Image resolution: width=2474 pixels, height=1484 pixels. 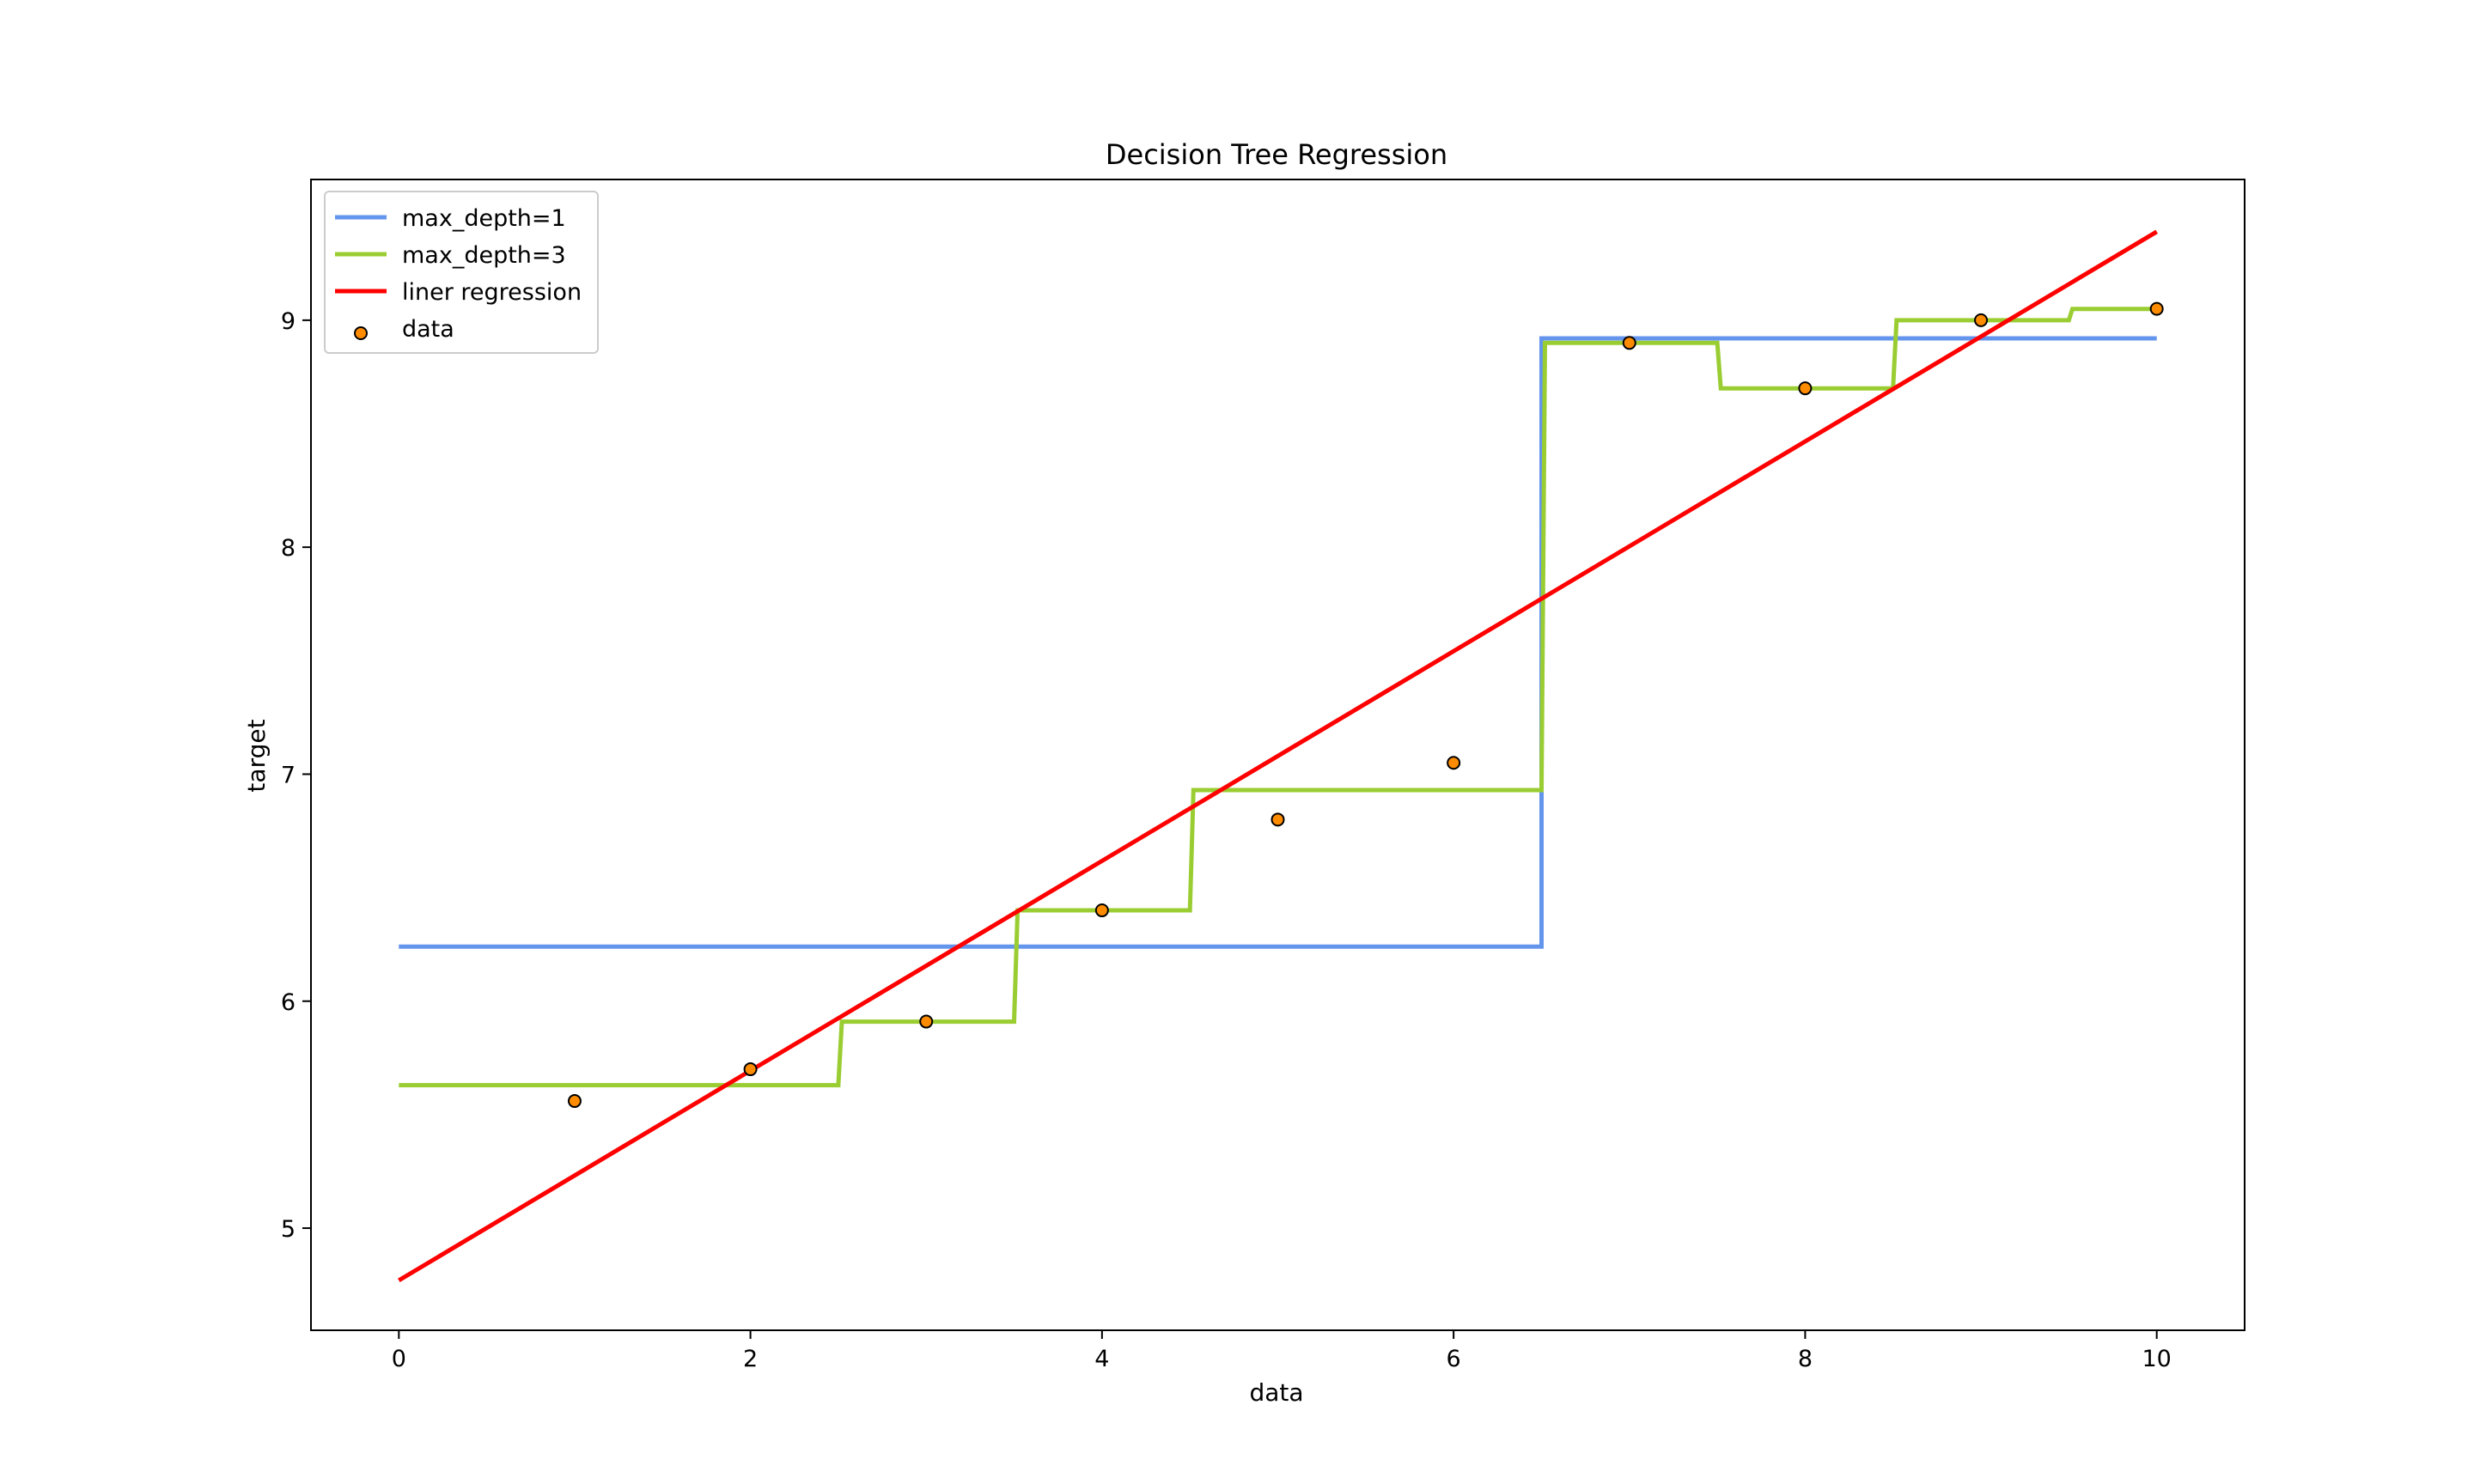 What do you see at coordinates (484, 218) in the screenshot?
I see `legend-label: max_depth=1` at bounding box center [484, 218].